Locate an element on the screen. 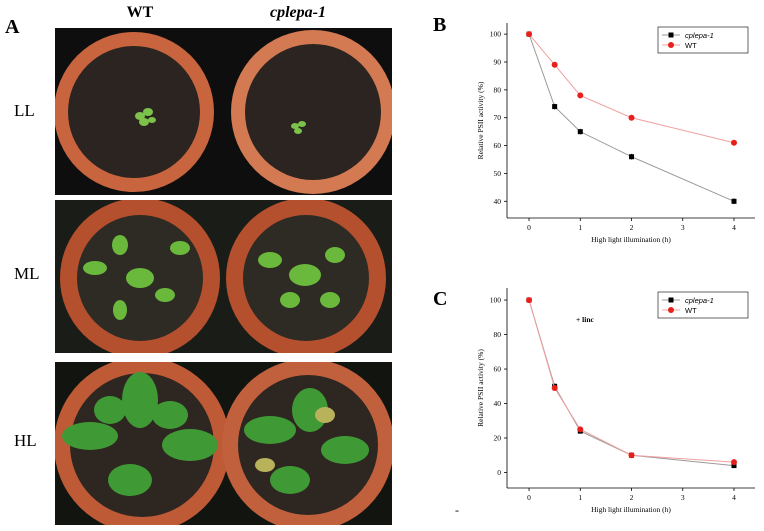 This screenshot has height=531, width=764. photo-ml is located at coordinates (223, 276).